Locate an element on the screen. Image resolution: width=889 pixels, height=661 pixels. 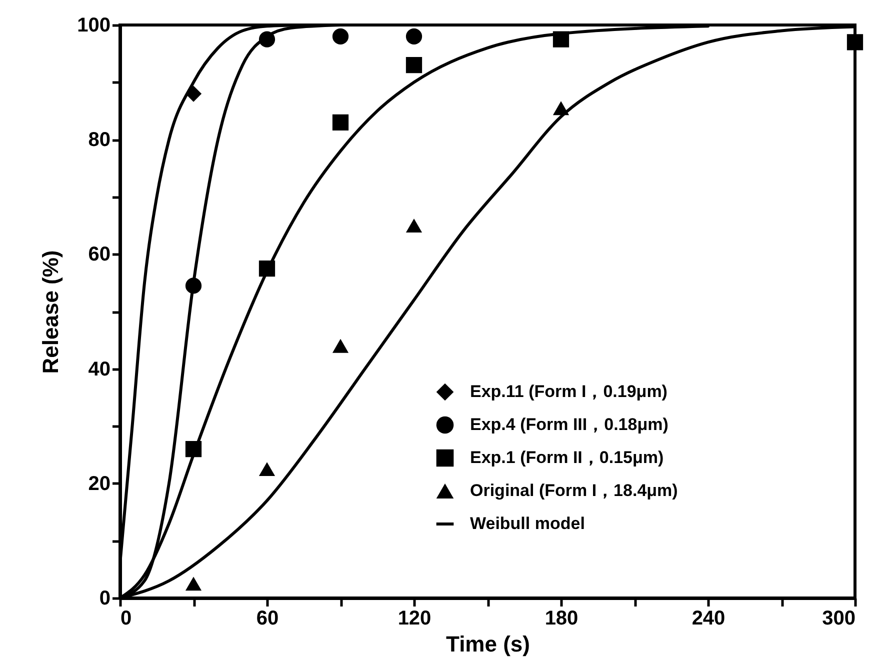
y-tick-label: 100 is located at coordinates (93, 25).